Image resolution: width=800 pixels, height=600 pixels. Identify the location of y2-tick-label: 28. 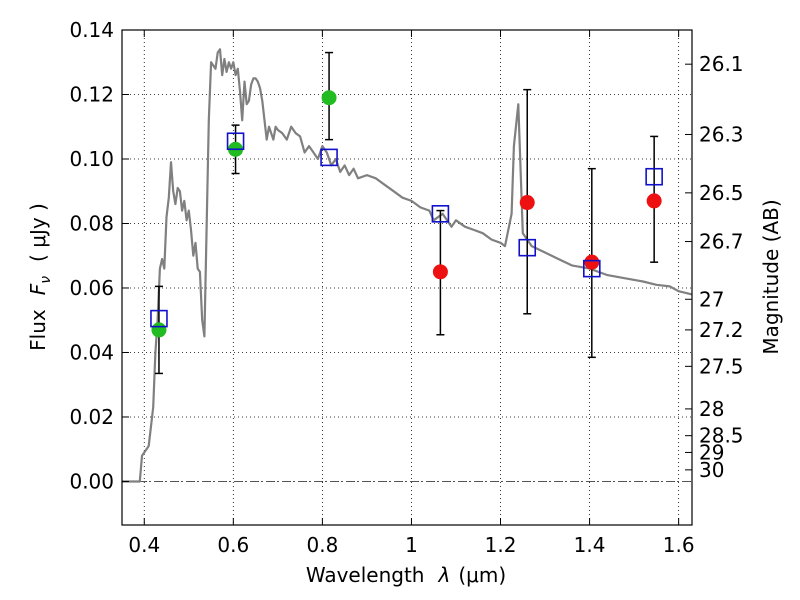
(711, 409).